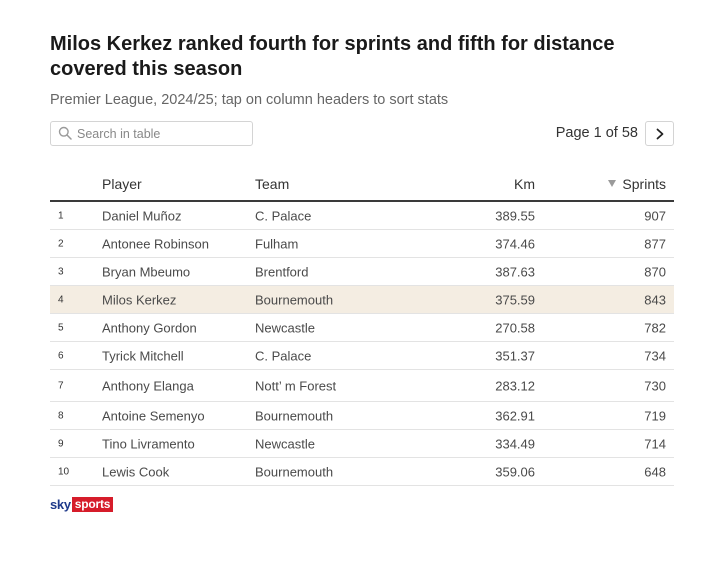 The image size is (720, 570). What do you see at coordinates (282, 271) in the screenshot?
I see `team-cell: Brentford` at bounding box center [282, 271].